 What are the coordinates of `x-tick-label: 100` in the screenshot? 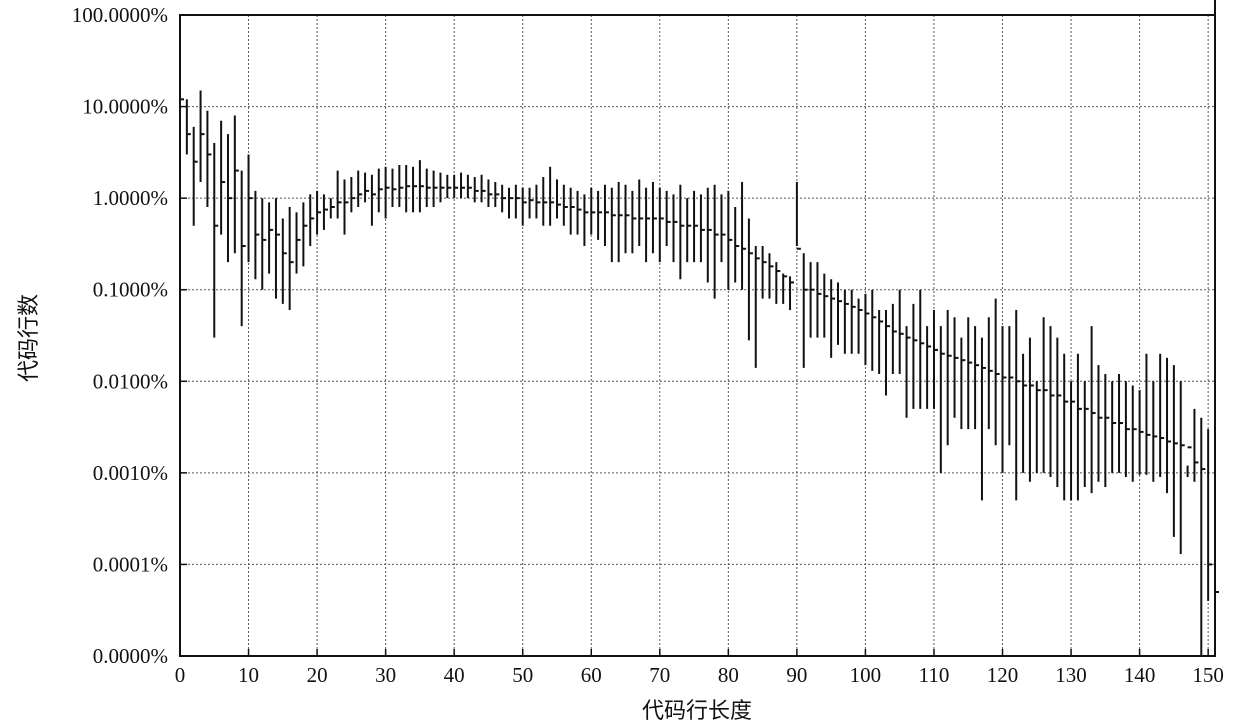 It's located at (866, 675).